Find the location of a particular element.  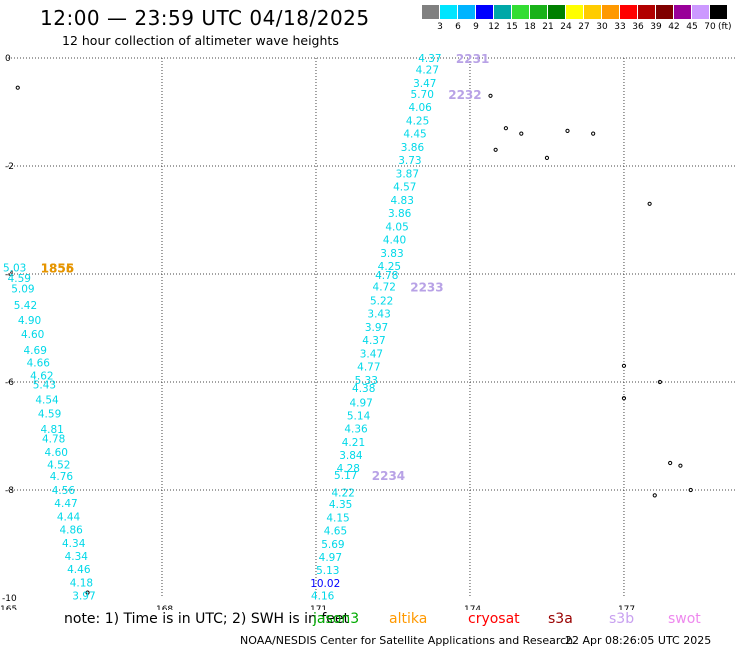

pass-id-label: 1856 is located at coordinates (57, 269).